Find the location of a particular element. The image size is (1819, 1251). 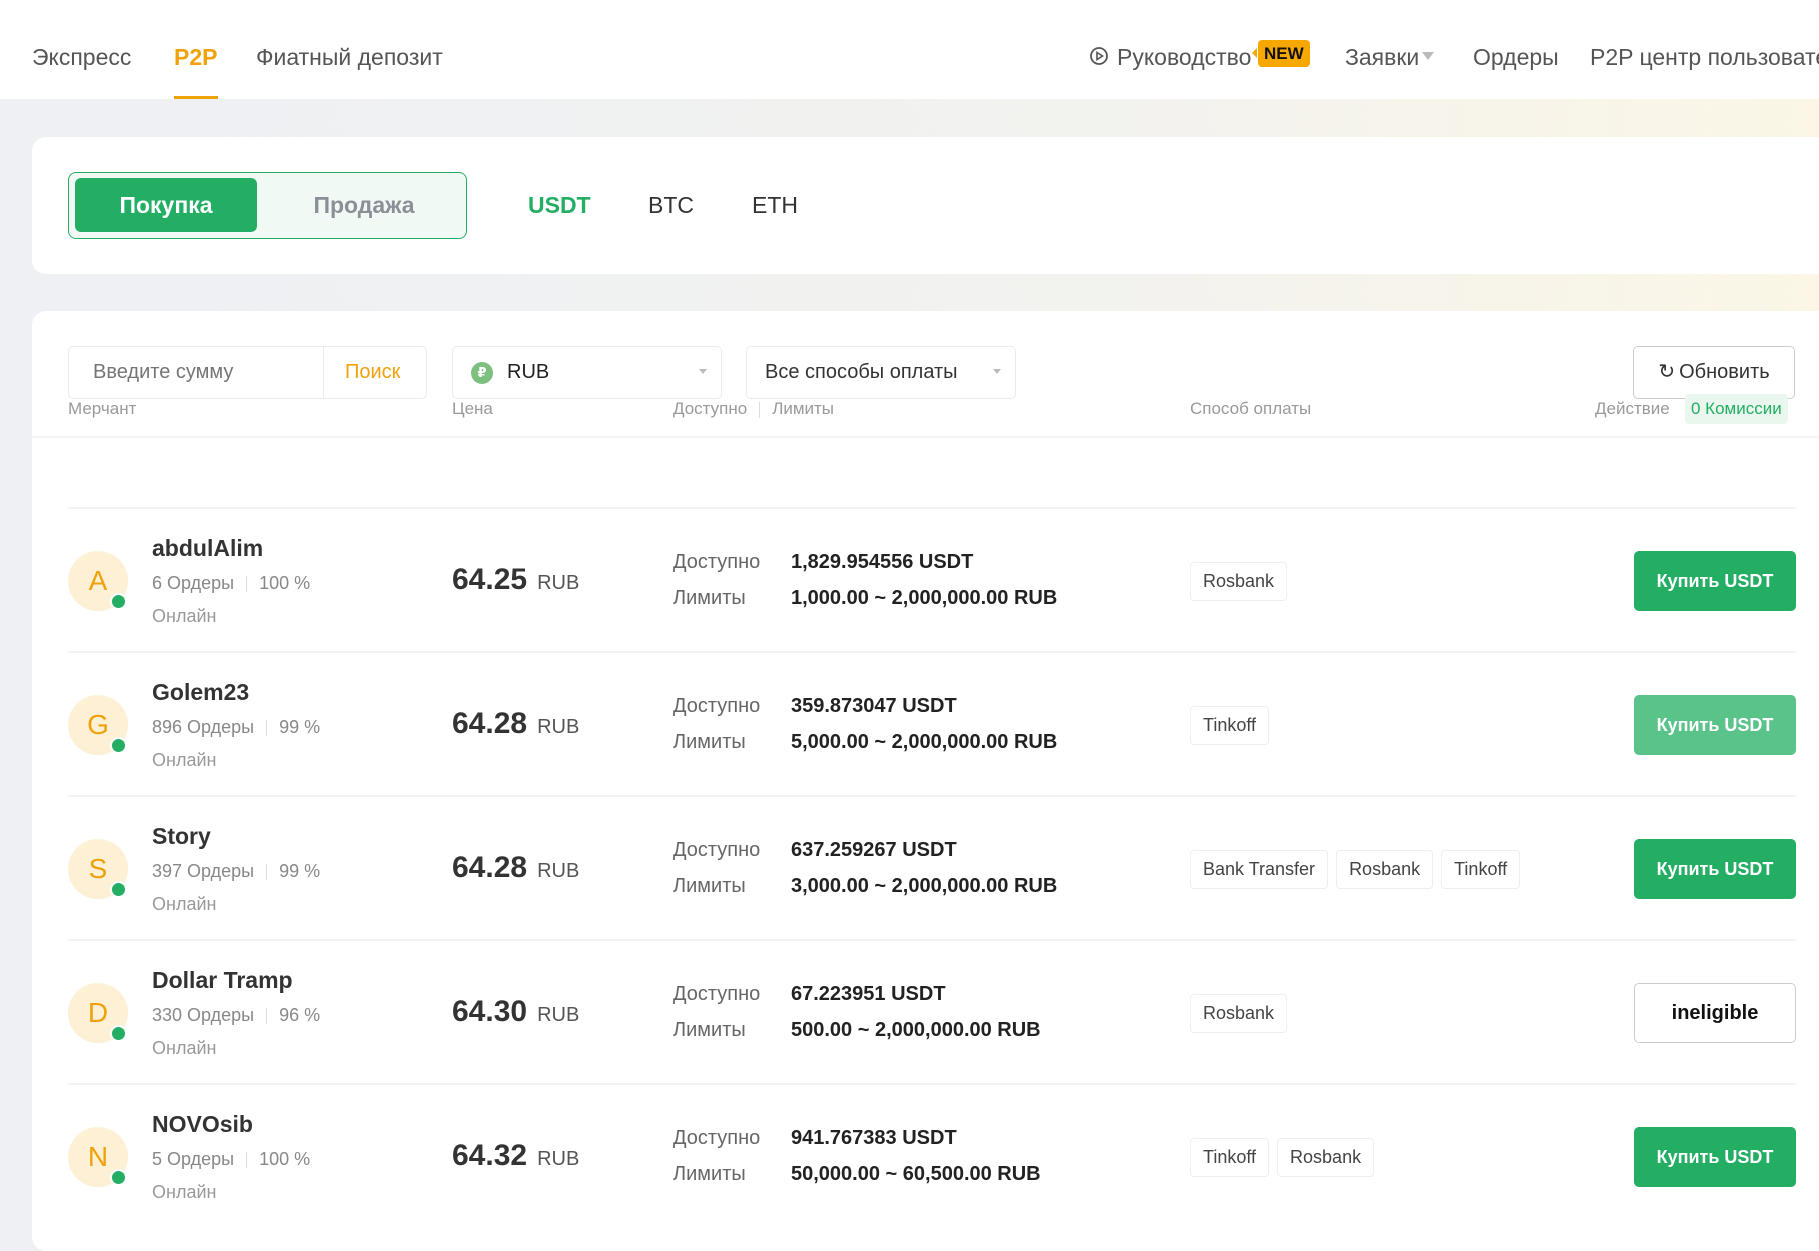

sell-tab: Продажа is located at coordinates (364, 205).